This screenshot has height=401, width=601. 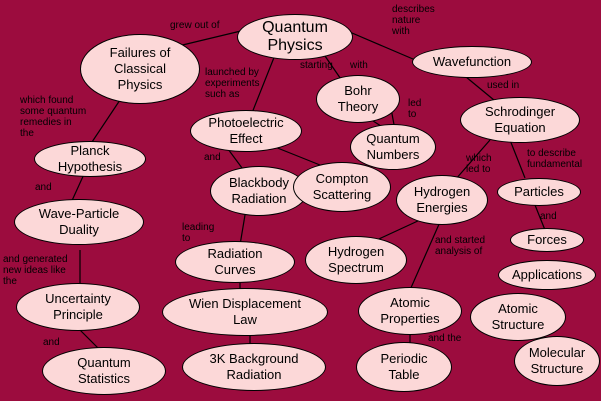 What do you see at coordinates (246, 131) in the screenshot?
I see `node-photoelectric-effect: Photoelectric Effect` at bounding box center [246, 131].